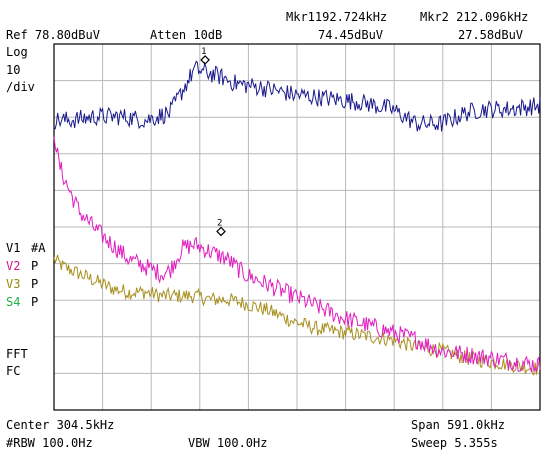  What do you see at coordinates (35, 302) in the screenshot?
I see `trace-s4-mode: P` at bounding box center [35, 302].